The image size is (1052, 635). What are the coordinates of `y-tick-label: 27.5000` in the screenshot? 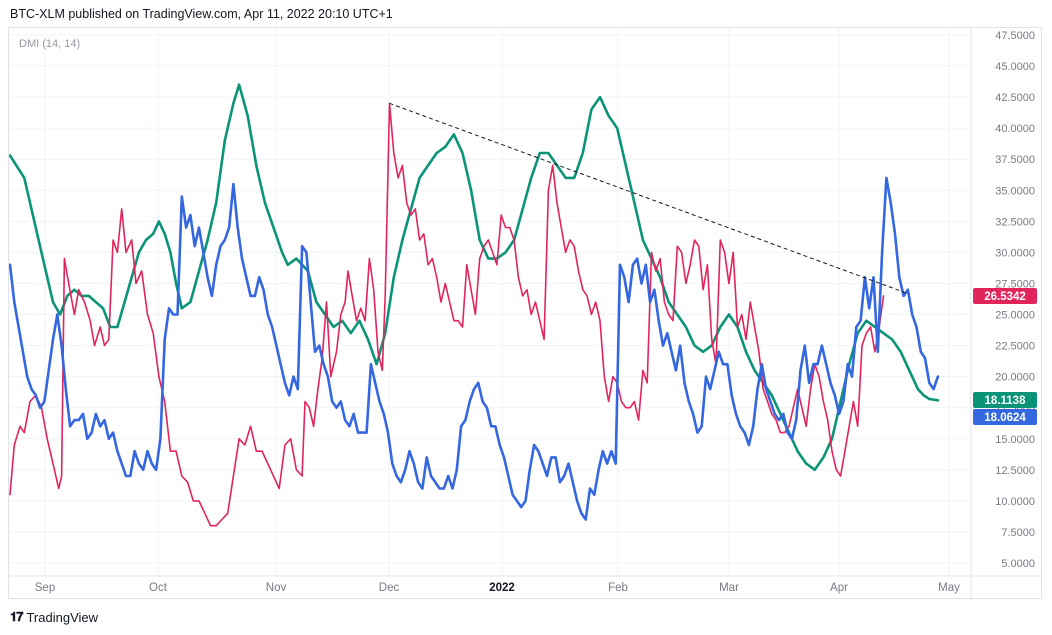 It's located at (1015, 284).